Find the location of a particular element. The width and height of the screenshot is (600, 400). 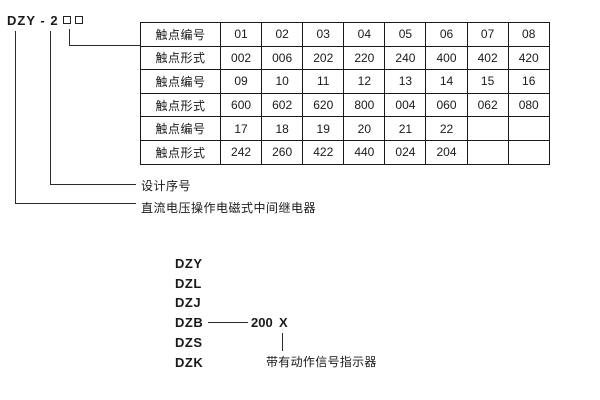

leader-line-to-table-vertical is located at coordinates (69, 37).